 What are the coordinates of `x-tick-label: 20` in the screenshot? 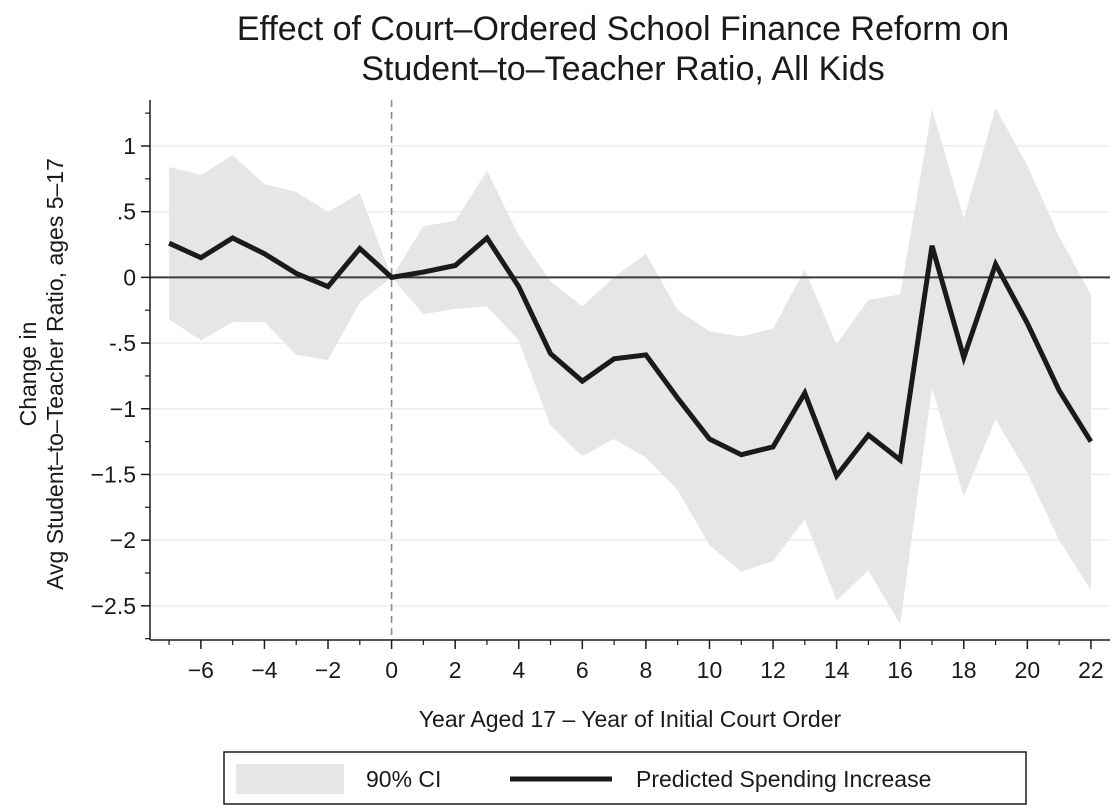 It's located at (1028, 670).